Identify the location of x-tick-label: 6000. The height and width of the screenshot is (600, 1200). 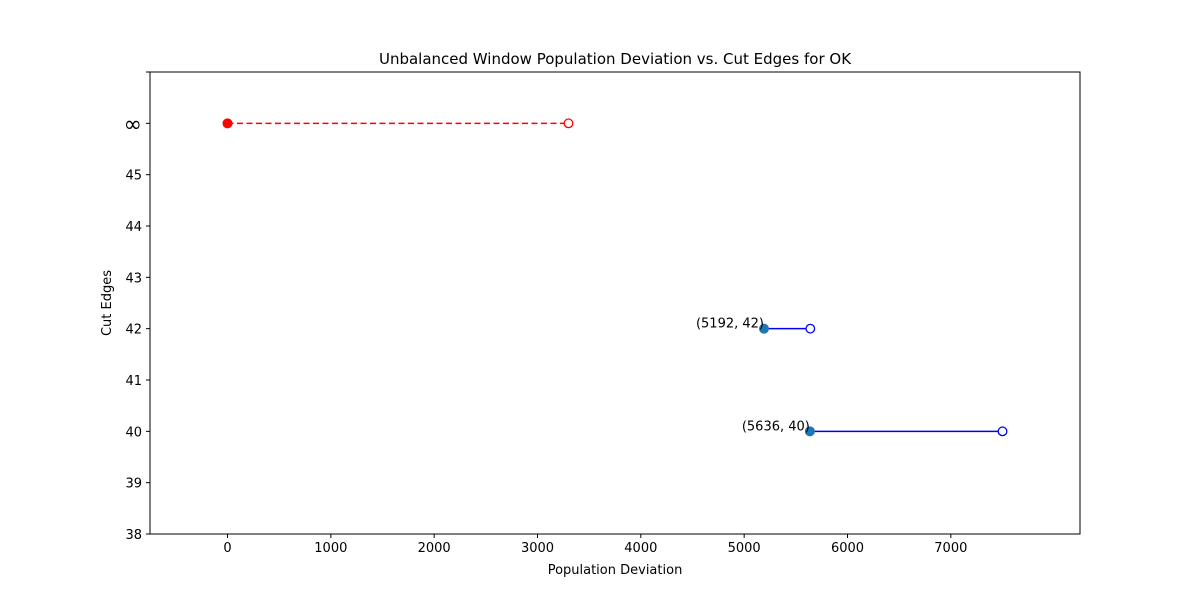
(847, 548).